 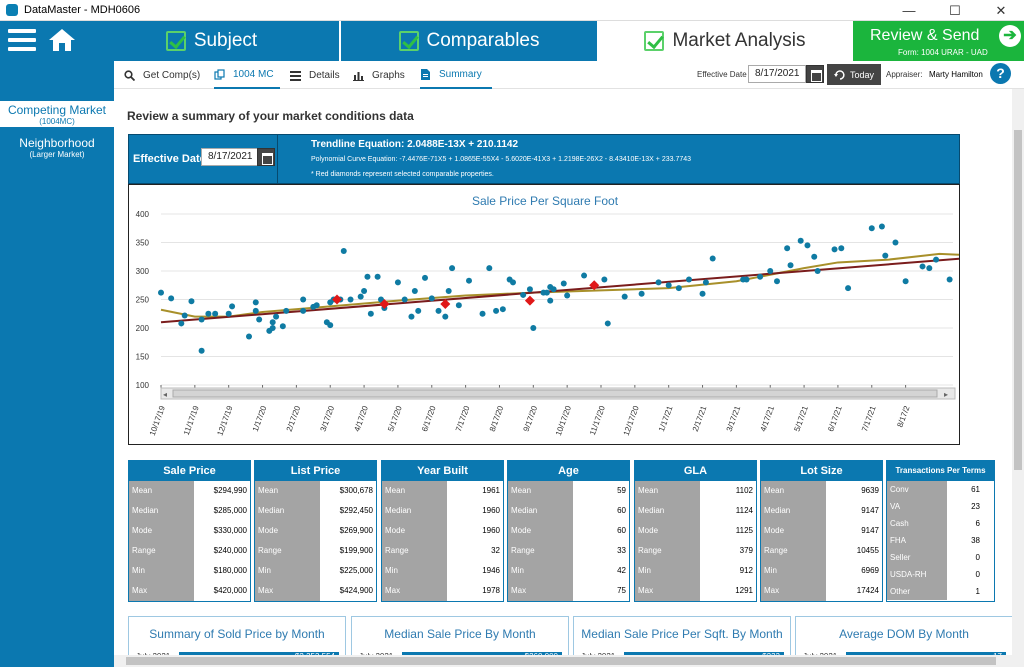 What do you see at coordinates (356, 570) in the screenshot?
I see `stats-value: $225,000` at bounding box center [356, 570].